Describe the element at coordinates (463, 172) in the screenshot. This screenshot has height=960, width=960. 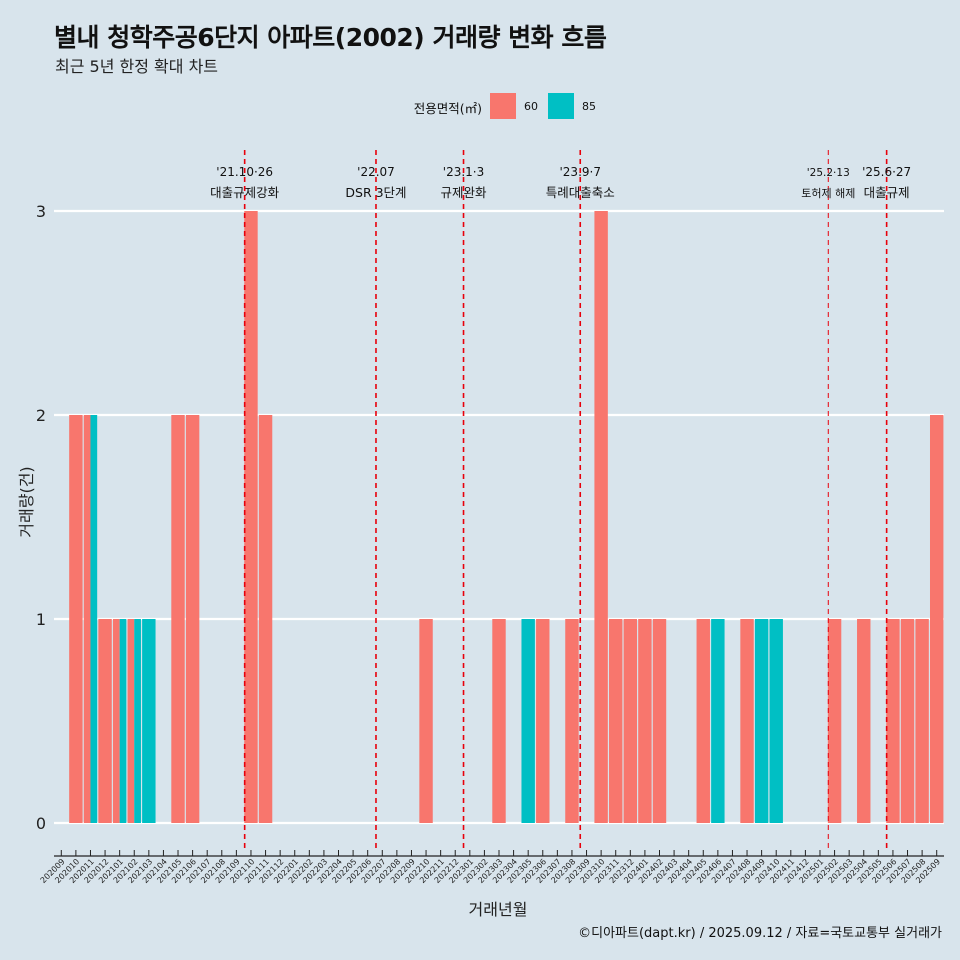
I see `event-date-2: '23.1·3` at that location.